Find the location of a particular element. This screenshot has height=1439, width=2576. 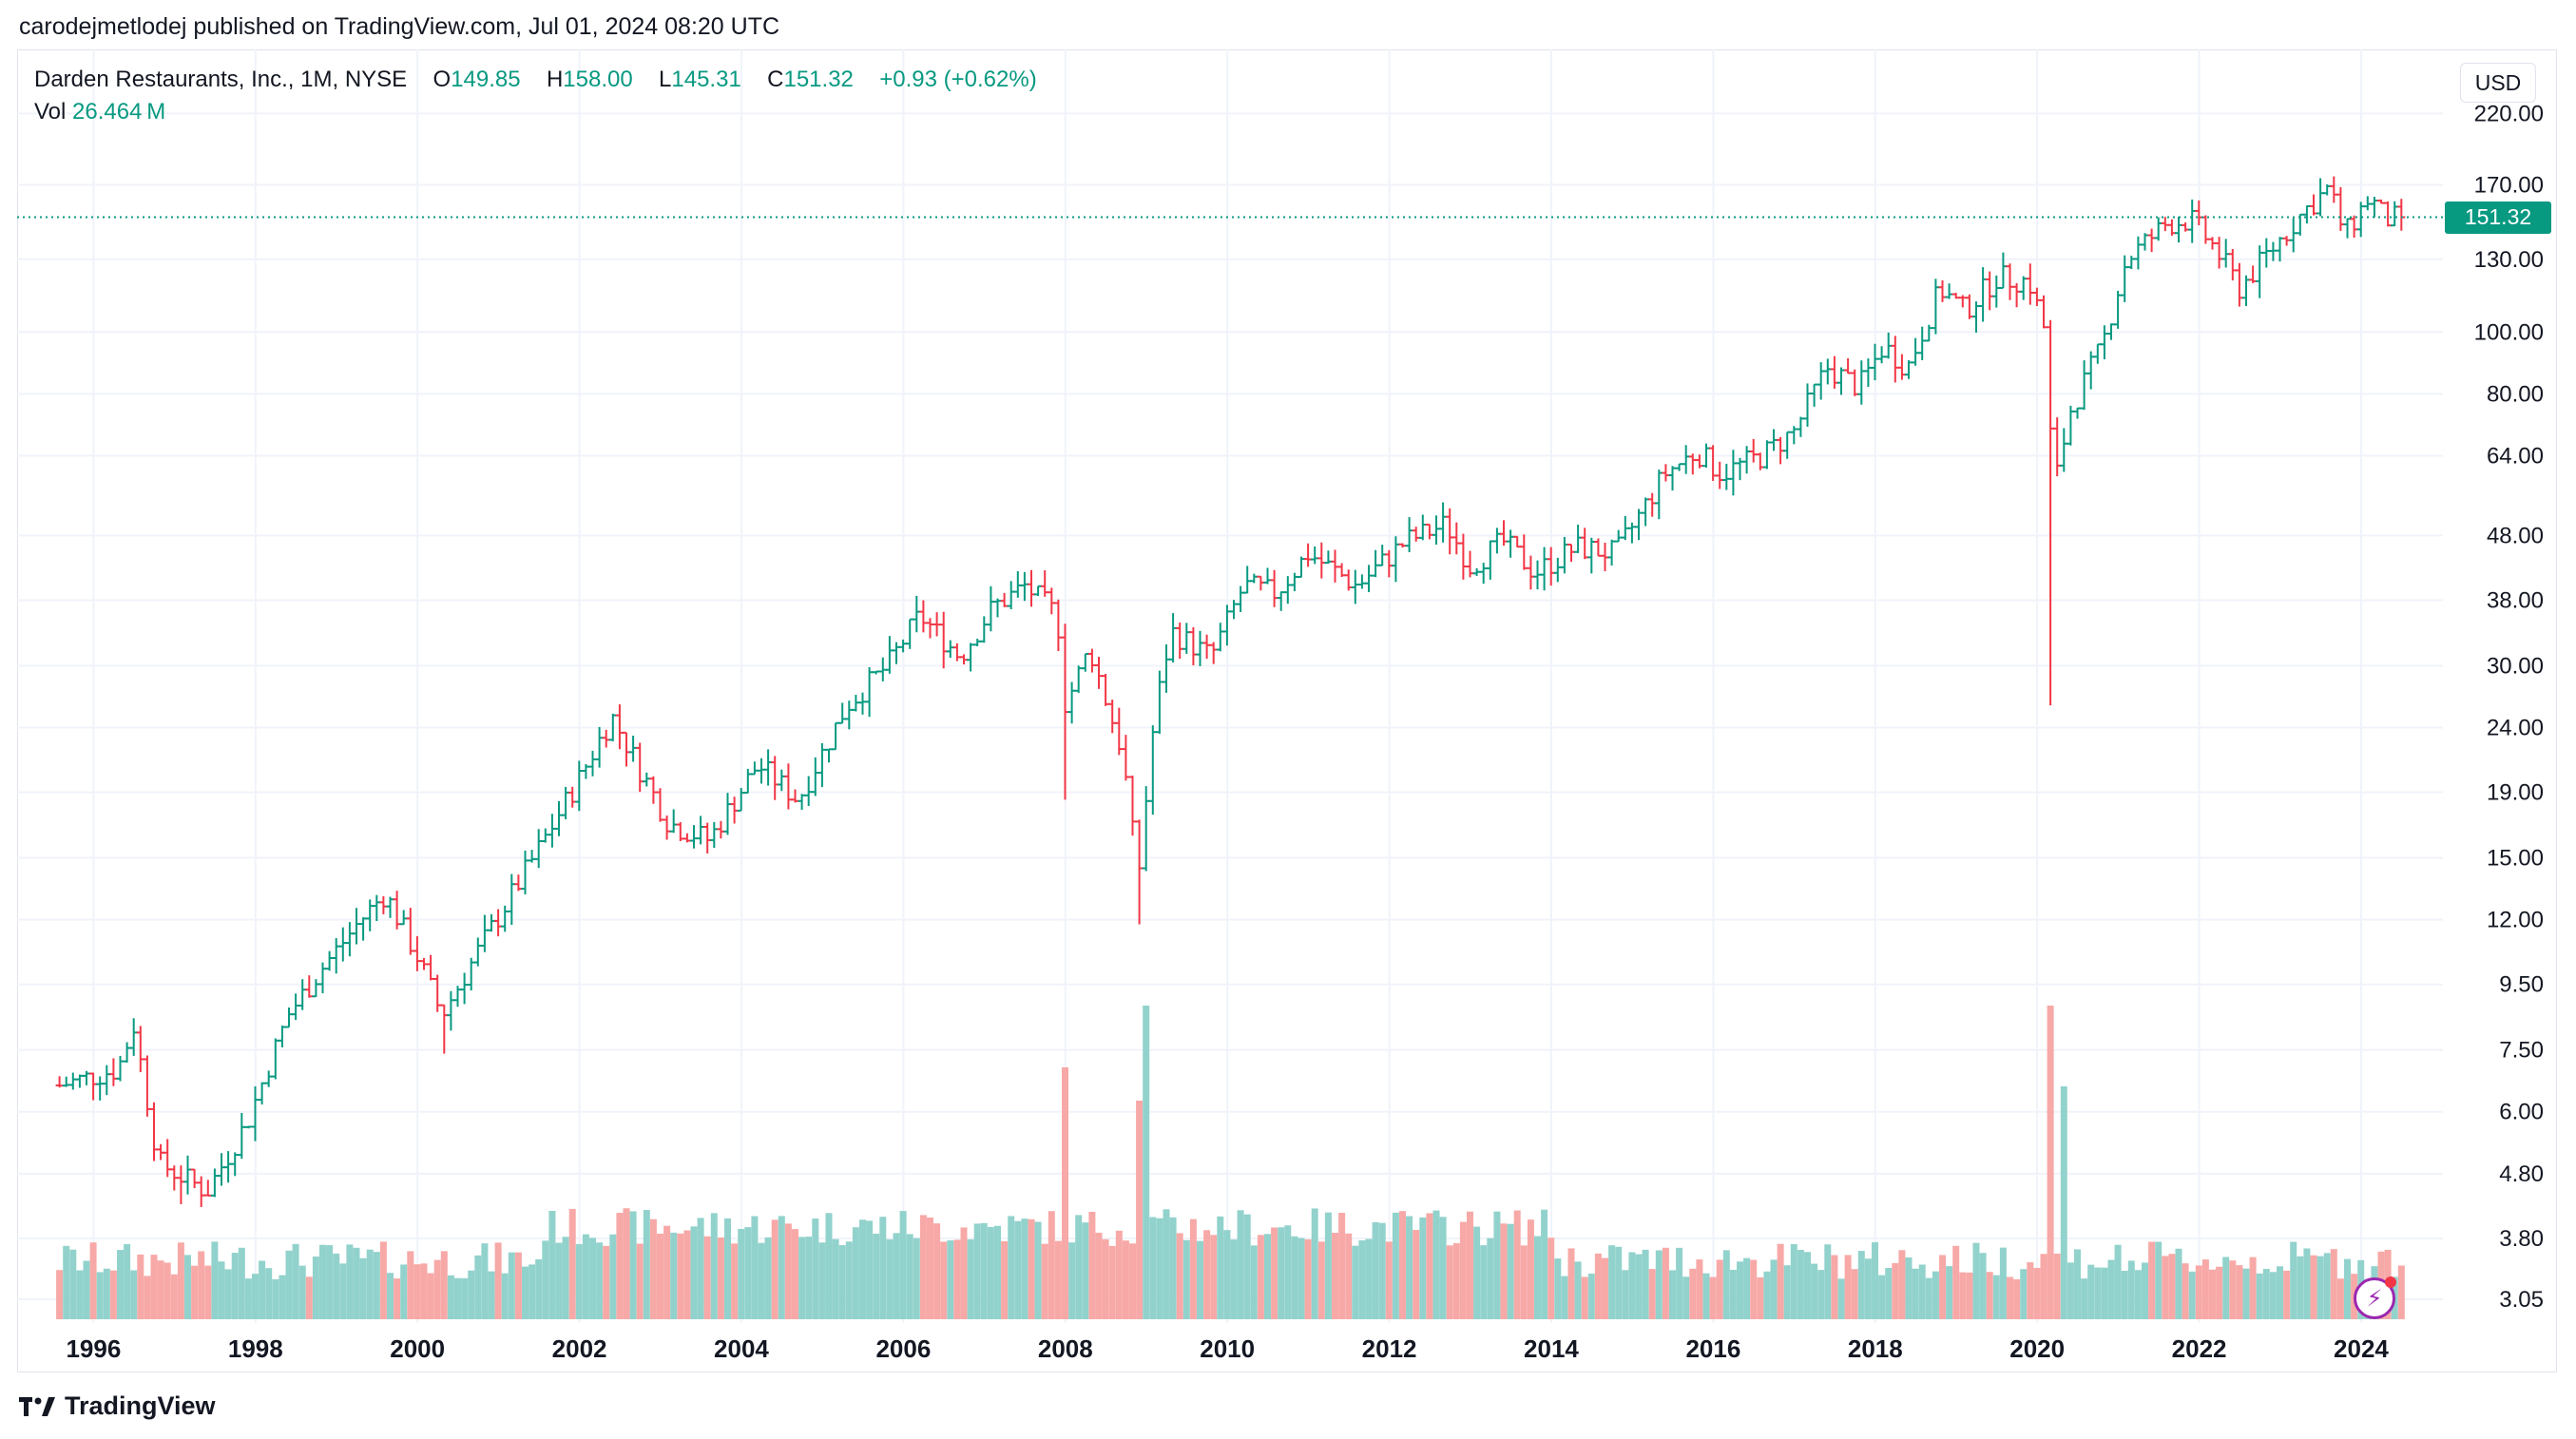

y-tick-label: 4.80 is located at coordinates (2522, 1174).